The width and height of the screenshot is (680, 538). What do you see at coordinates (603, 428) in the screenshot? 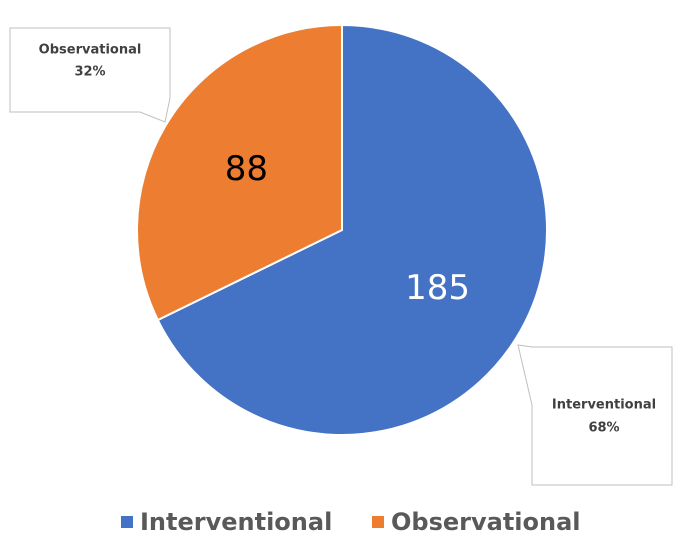
I see `callout-percent: 68%` at bounding box center [603, 428].